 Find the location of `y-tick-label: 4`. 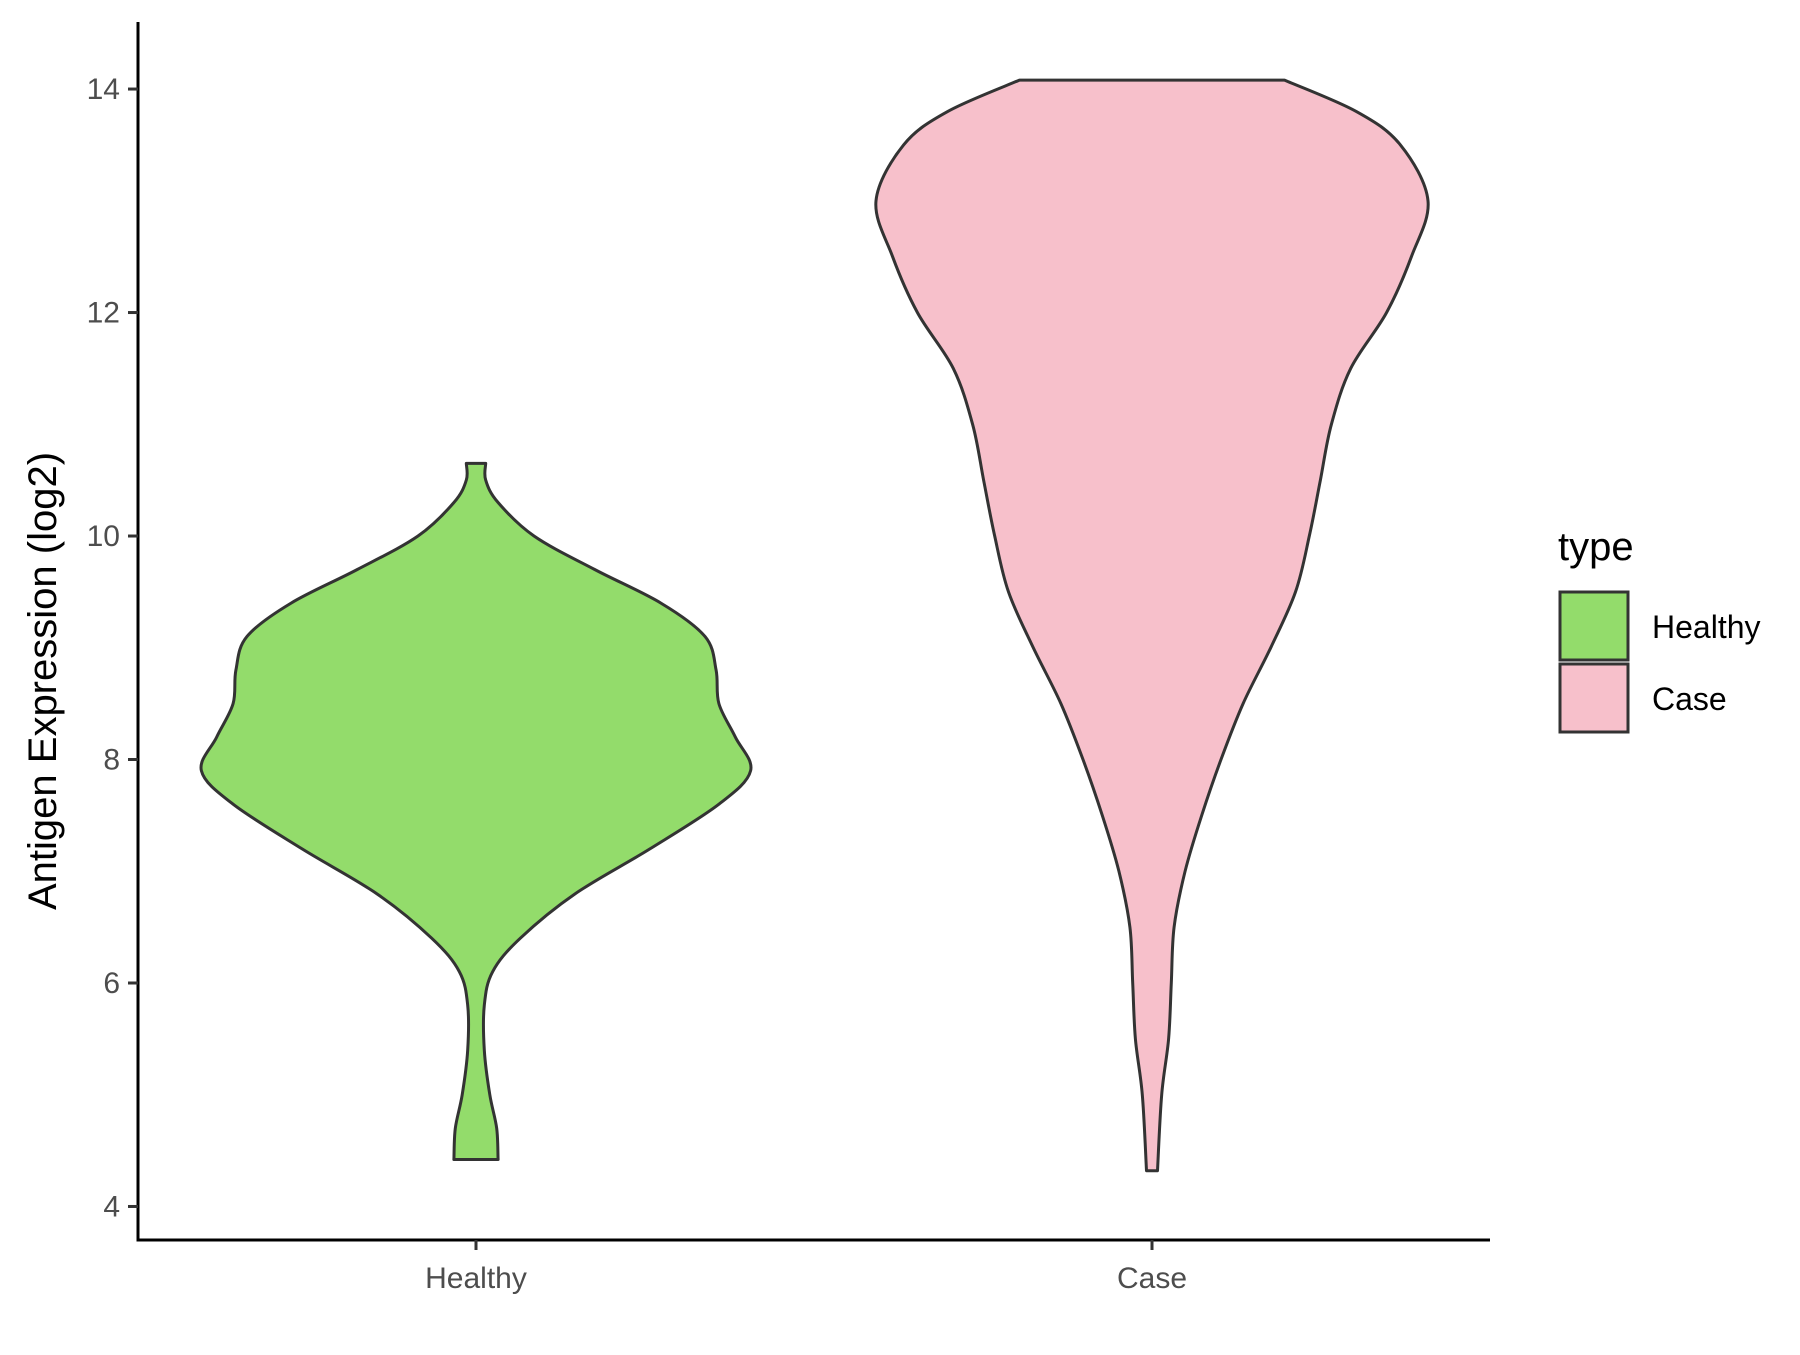

y-tick-label: 4 is located at coordinates (111, 1206).